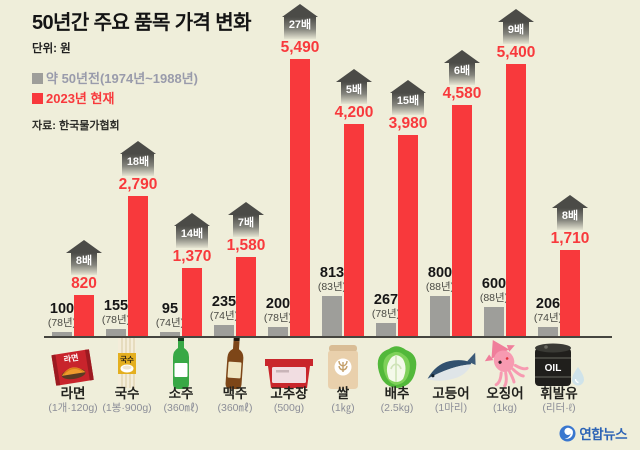 This screenshot has height=450, width=640. Describe the element at coordinates (561, 225) in the screenshot. I see `item-column-oil: 8배 1,710 206 (74년) OIL 휘발유 (리터·ℓ)` at that location.